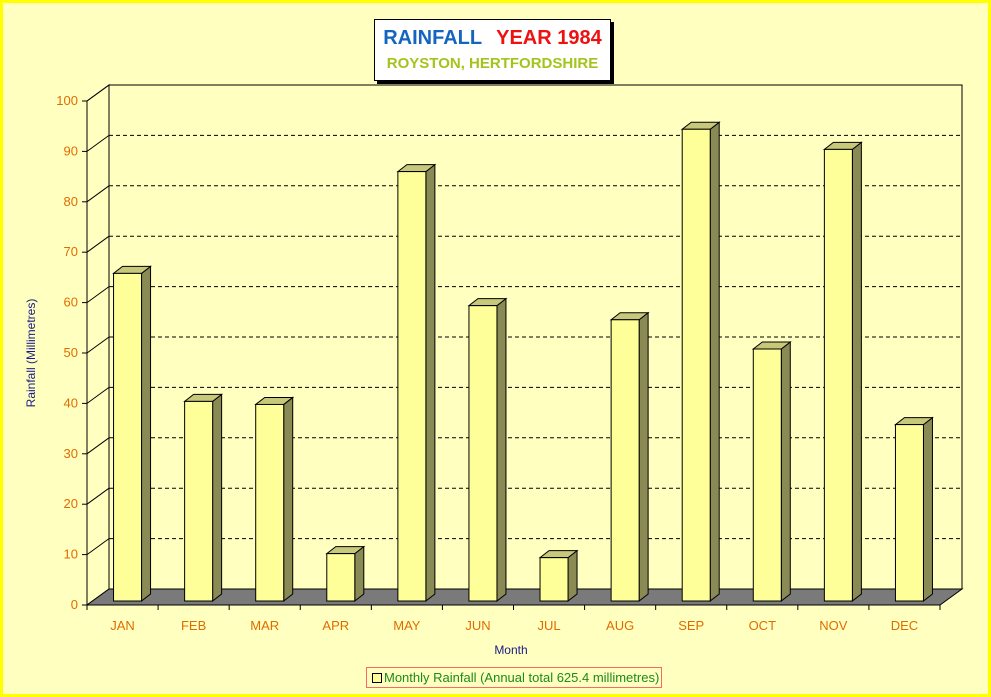 Image resolution: width=991 pixels, height=697 pixels. Describe the element at coordinates (71, 554) in the screenshot. I see `y-tick-label: 10` at that location.